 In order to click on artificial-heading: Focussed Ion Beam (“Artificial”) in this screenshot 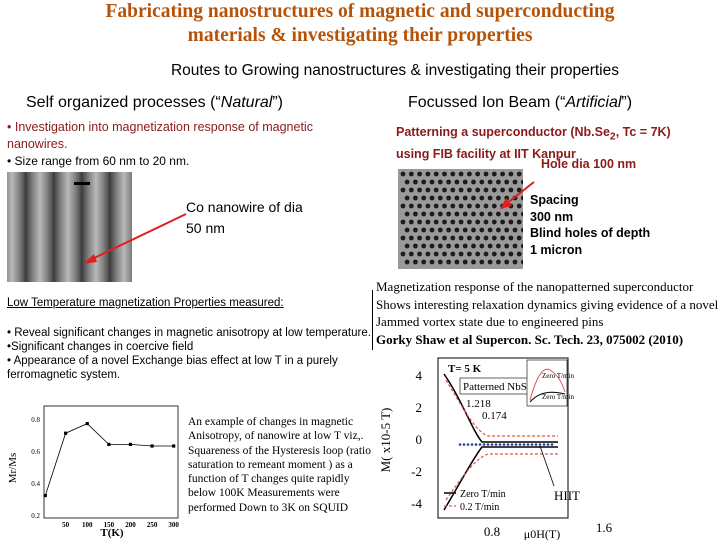, I will do `click(520, 103)`.